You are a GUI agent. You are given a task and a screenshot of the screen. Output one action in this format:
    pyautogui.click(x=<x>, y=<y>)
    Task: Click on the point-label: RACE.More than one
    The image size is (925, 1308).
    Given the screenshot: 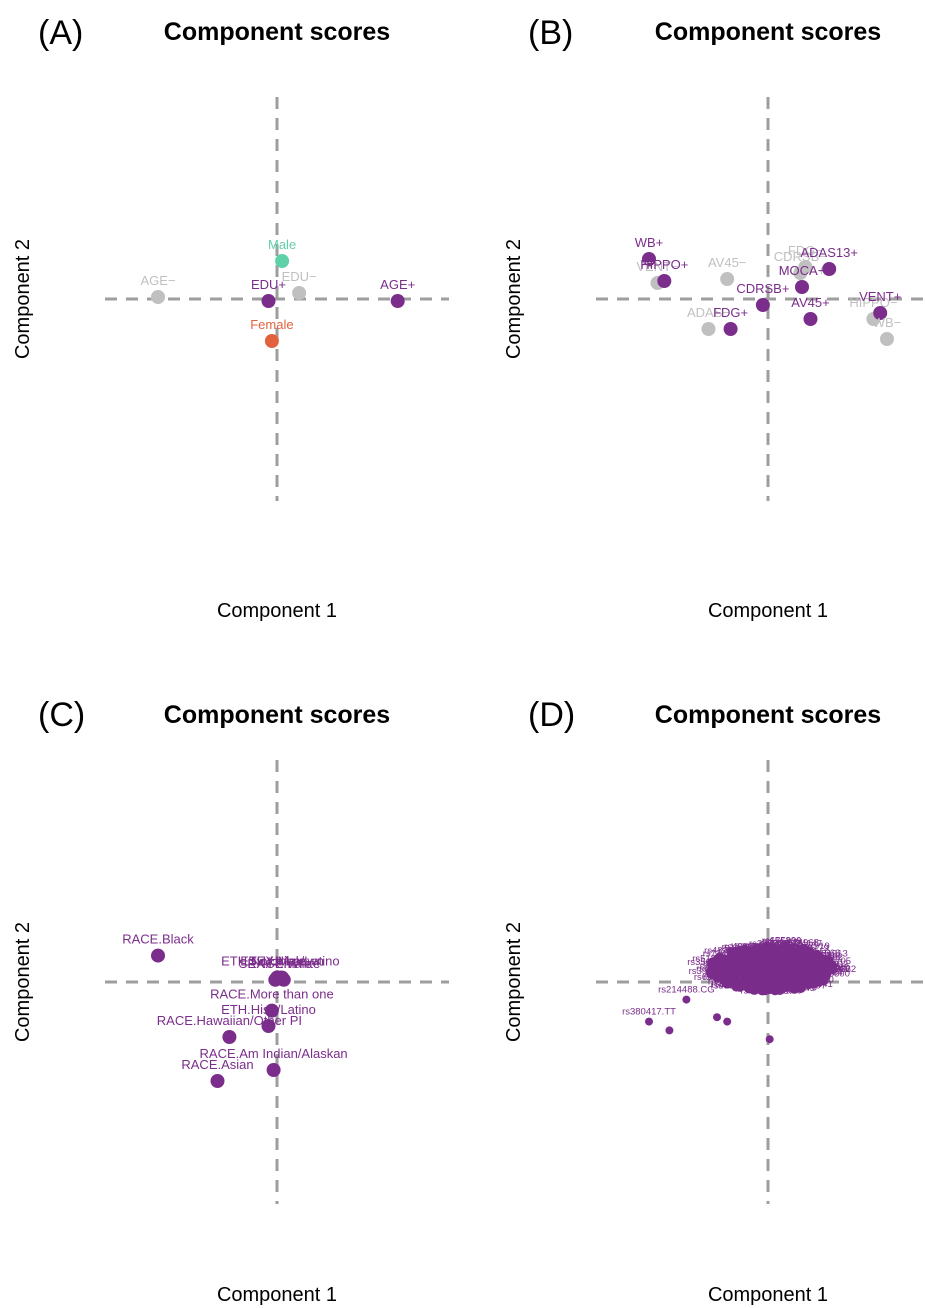 What is the action you would take?
    pyautogui.click(x=272, y=994)
    